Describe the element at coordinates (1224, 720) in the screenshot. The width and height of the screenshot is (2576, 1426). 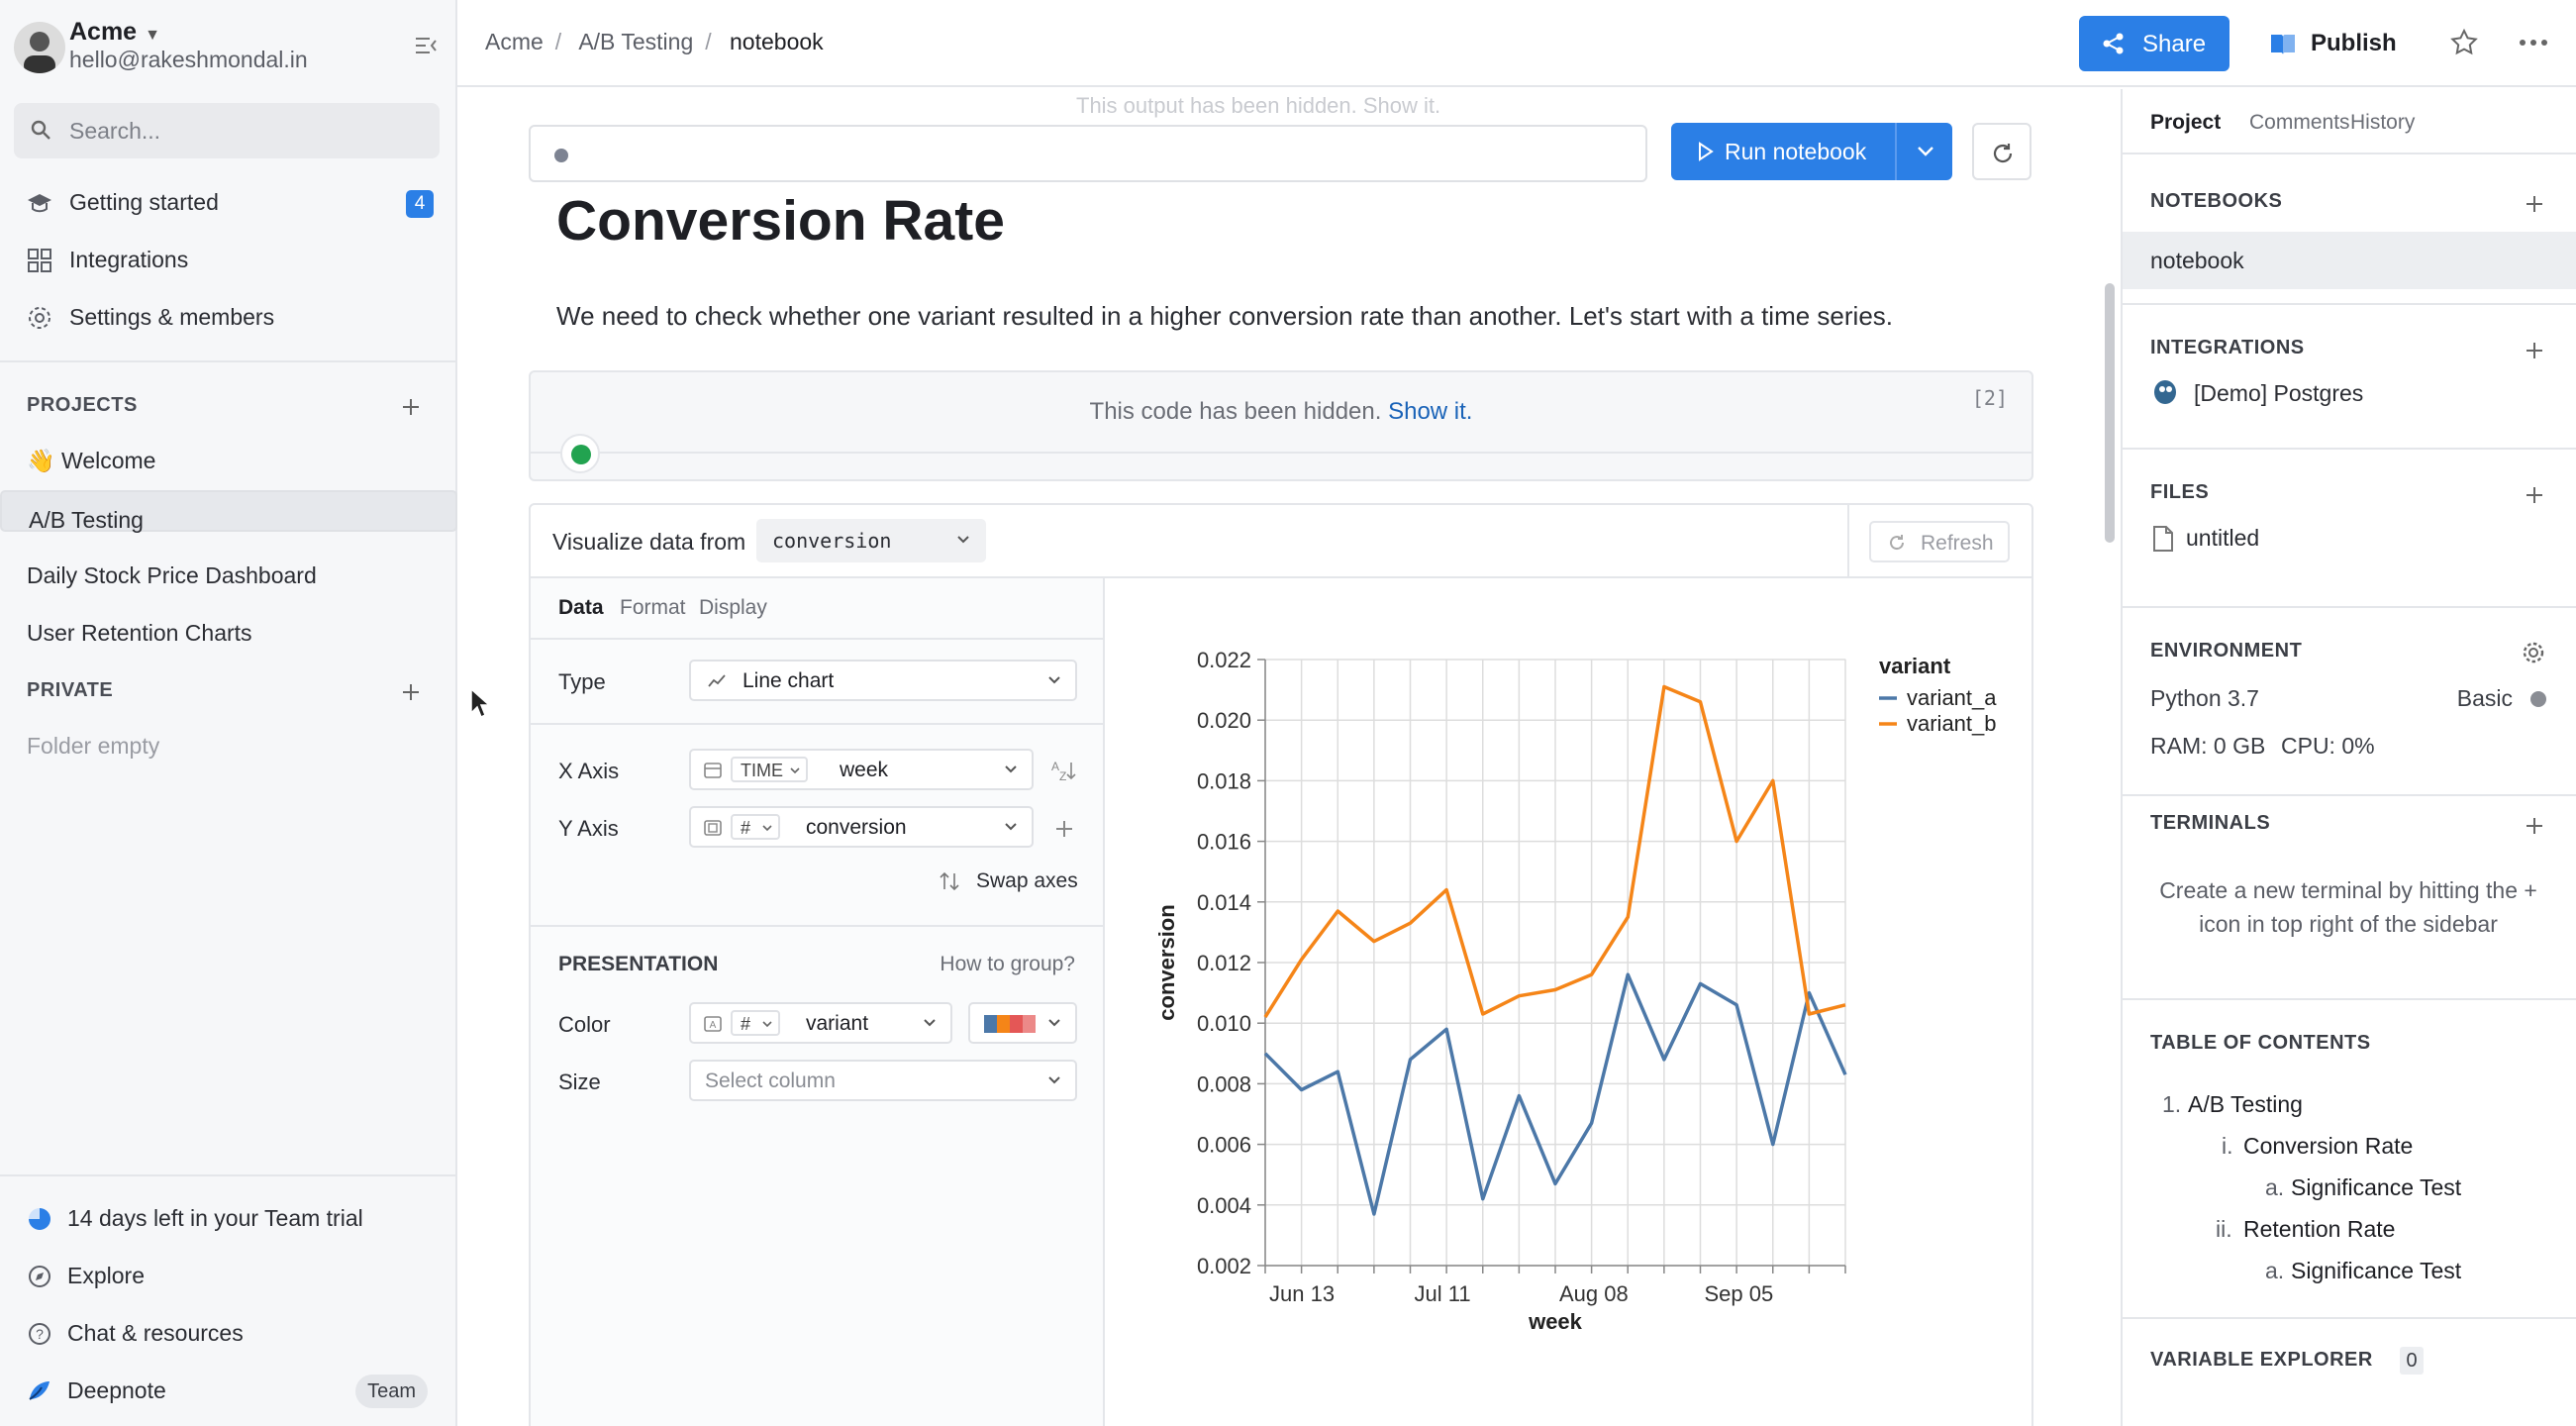
I see `y-tick-label: 0.020` at that location.